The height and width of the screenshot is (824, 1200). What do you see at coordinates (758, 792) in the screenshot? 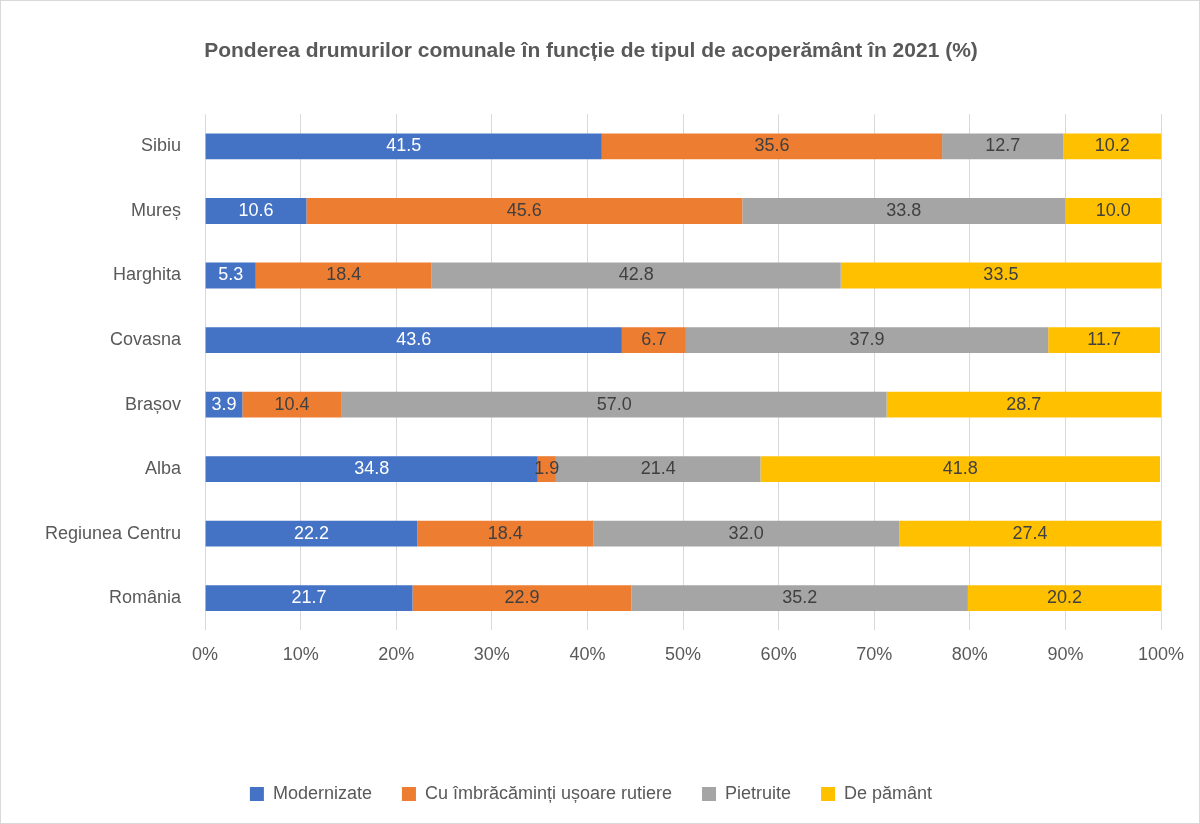
I see `legend-label: Pietruite` at bounding box center [758, 792].